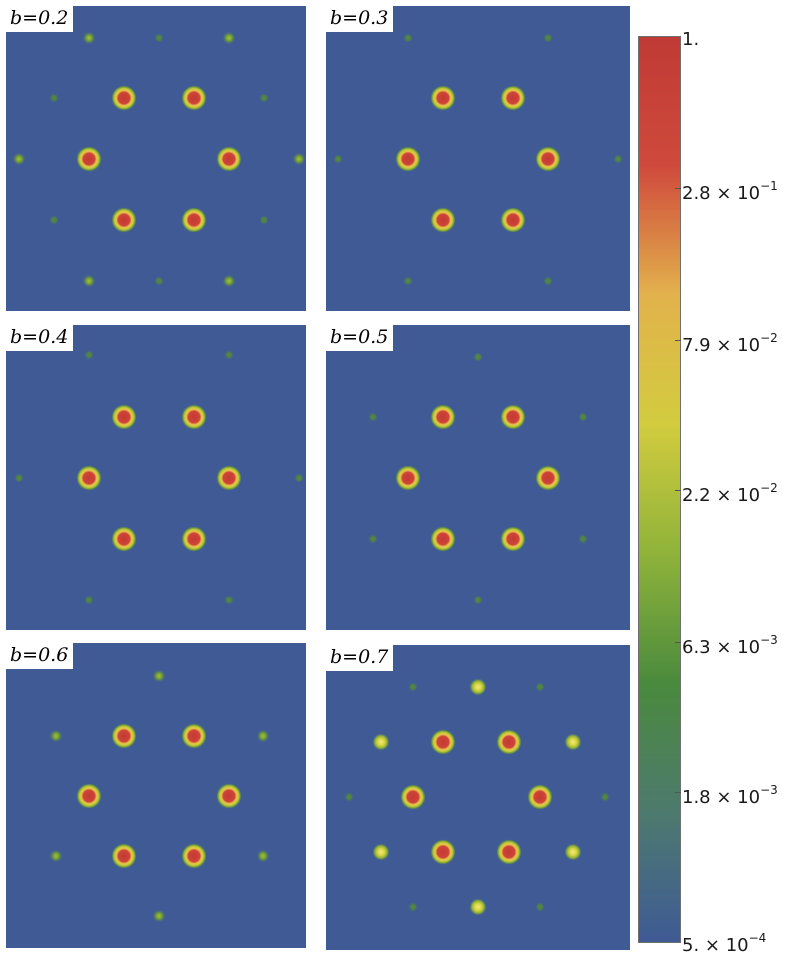 The image size is (789, 957). I want to click on panel-b02: b=0.2, so click(156, 158).